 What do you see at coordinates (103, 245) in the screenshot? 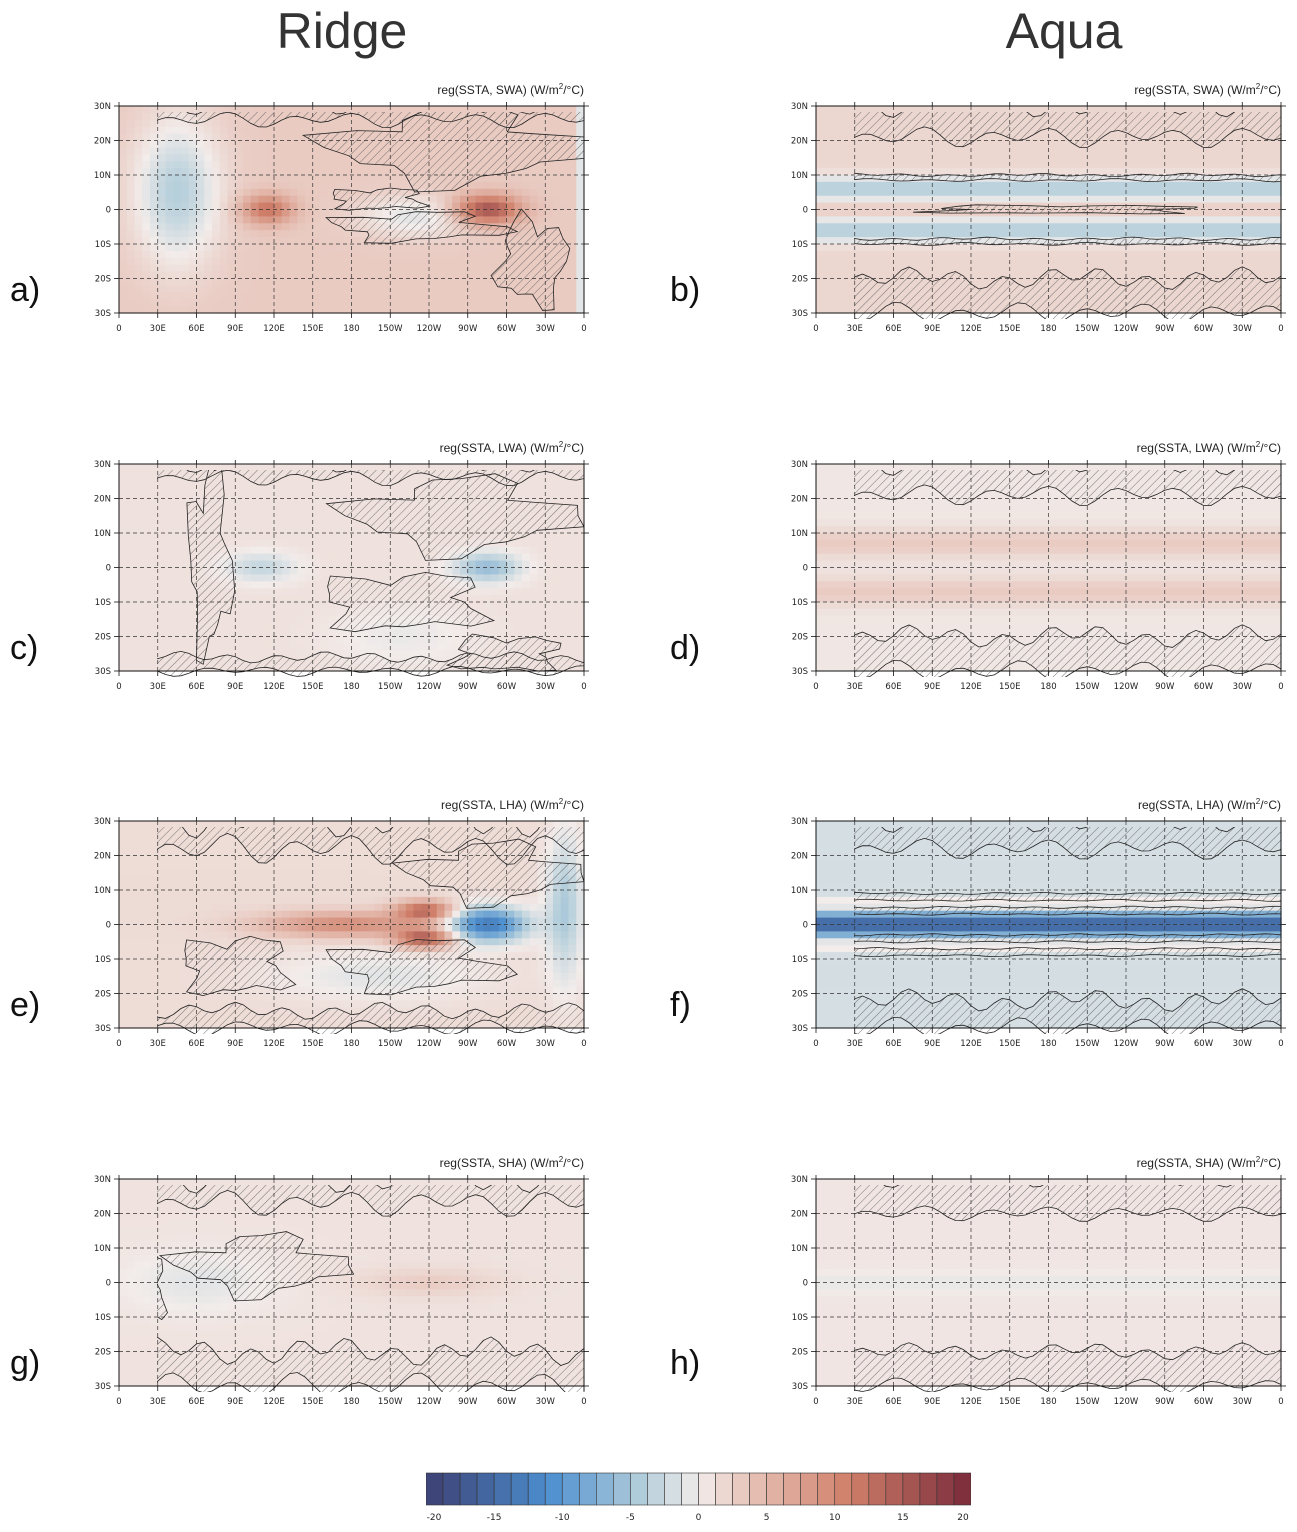
I see `y-tick-label: 10S` at bounding box center [103, 245].